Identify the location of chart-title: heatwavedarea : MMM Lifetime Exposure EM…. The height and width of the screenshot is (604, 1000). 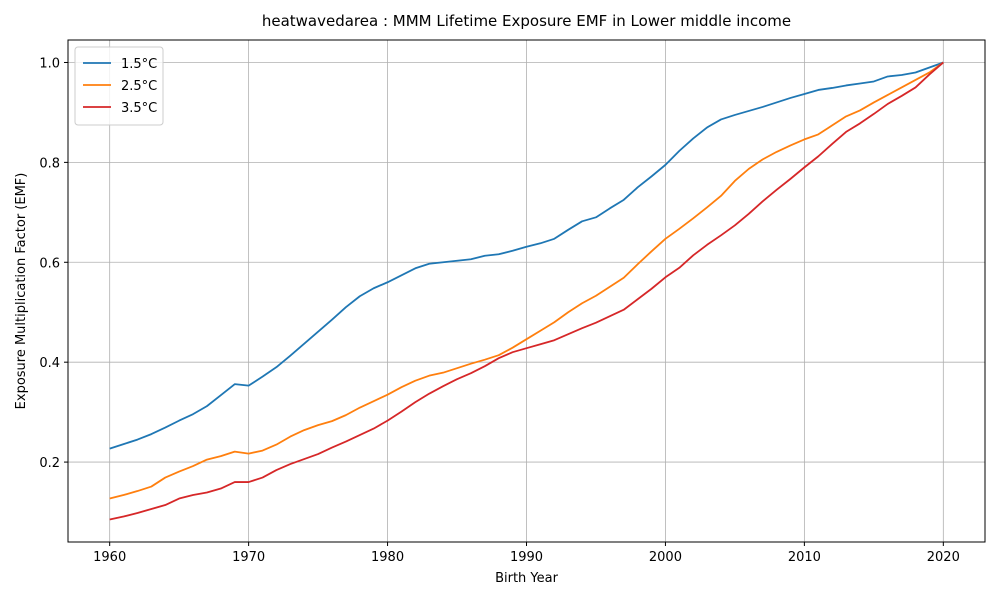
(526, 21).